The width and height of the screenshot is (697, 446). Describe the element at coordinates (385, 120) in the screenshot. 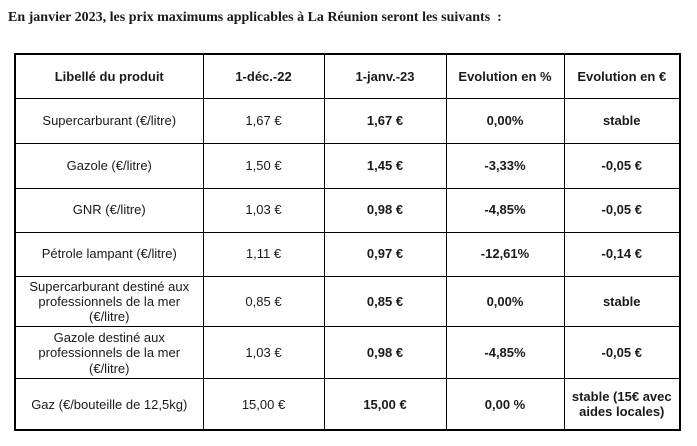

I see `price-jan23-cell: 1,67 €` at that location.